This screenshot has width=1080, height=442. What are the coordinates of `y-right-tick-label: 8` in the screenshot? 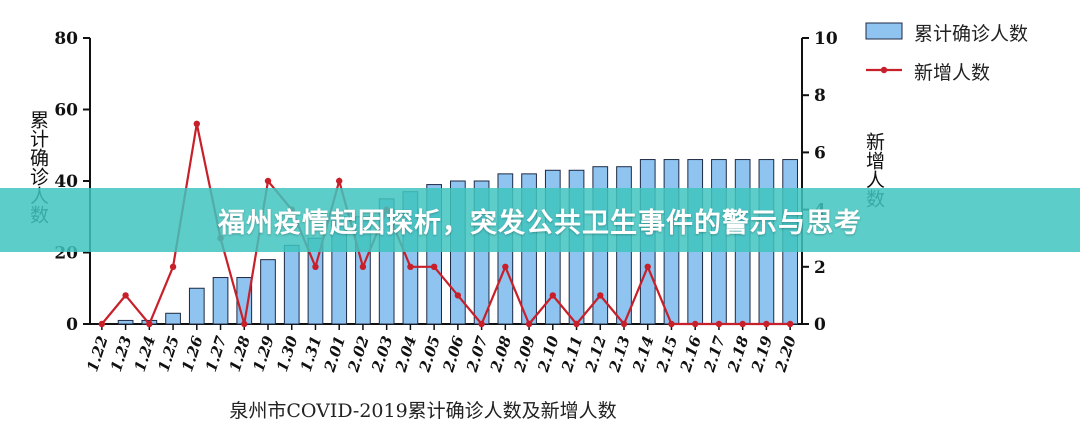 It's located at (820, 96).